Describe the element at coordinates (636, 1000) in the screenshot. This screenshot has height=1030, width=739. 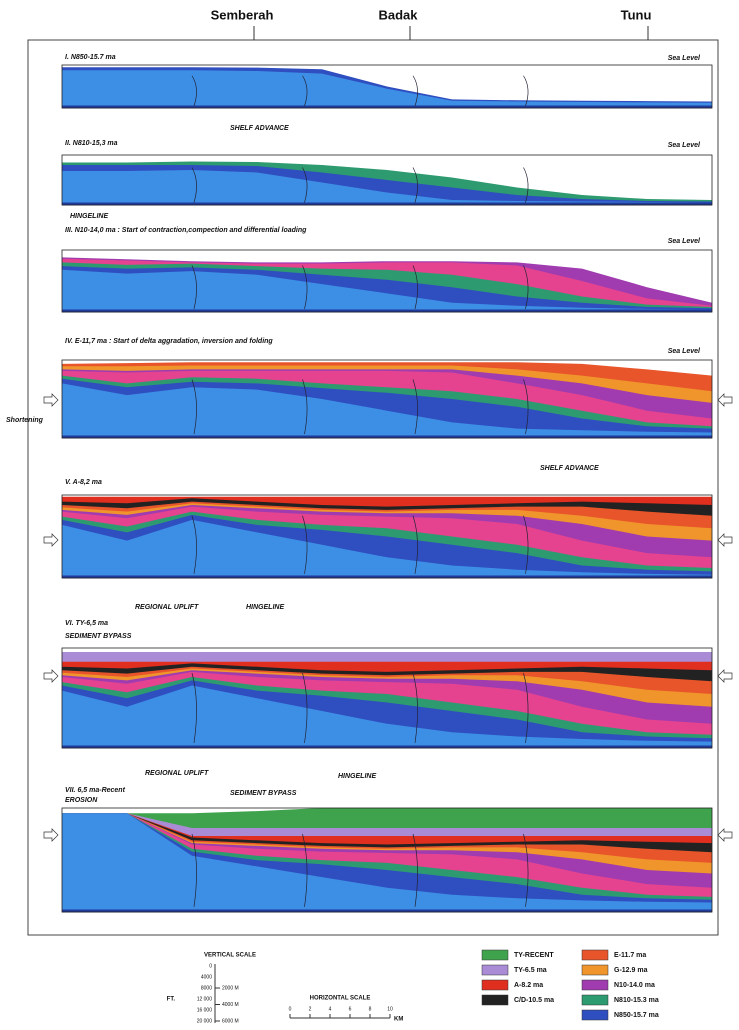
I see `legend-label: N810-15.3 ma` at that location.